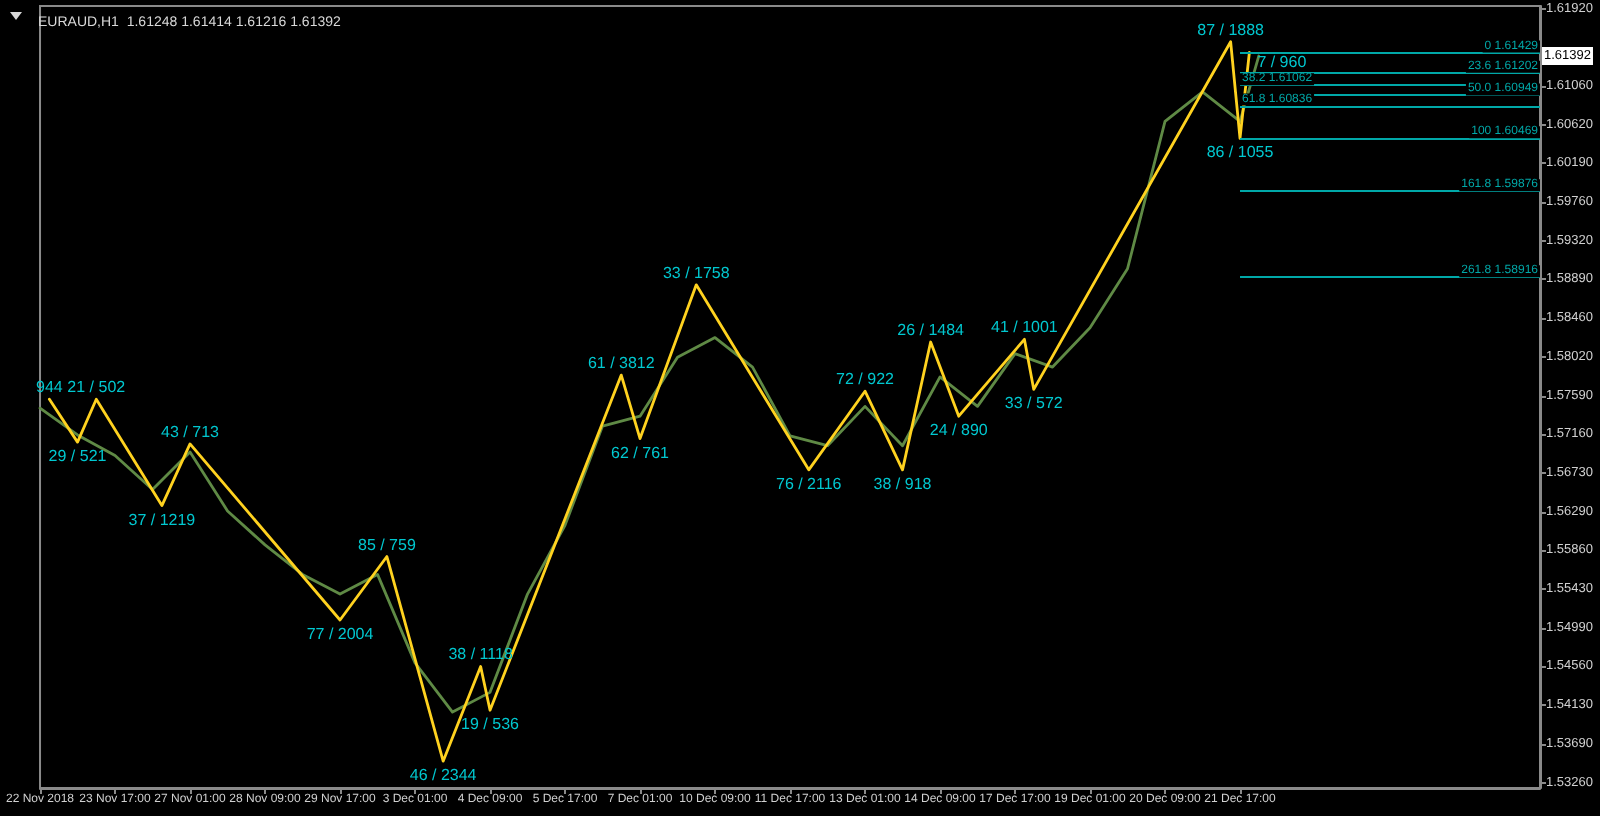 The height and width of the screenshot is (816, 1600). Describe the element at coordinates (340, 633) in the screenshot. I see `annotation: 77 / 2004` at that location.